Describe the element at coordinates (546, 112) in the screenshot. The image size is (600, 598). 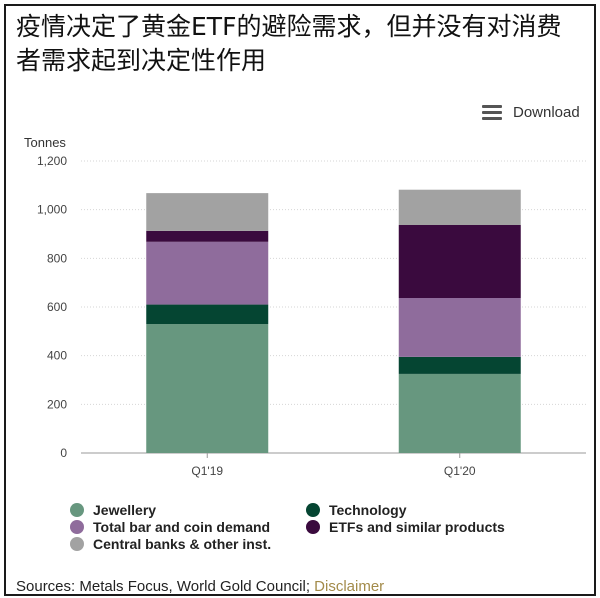
I see `download-label: Download` at that location.